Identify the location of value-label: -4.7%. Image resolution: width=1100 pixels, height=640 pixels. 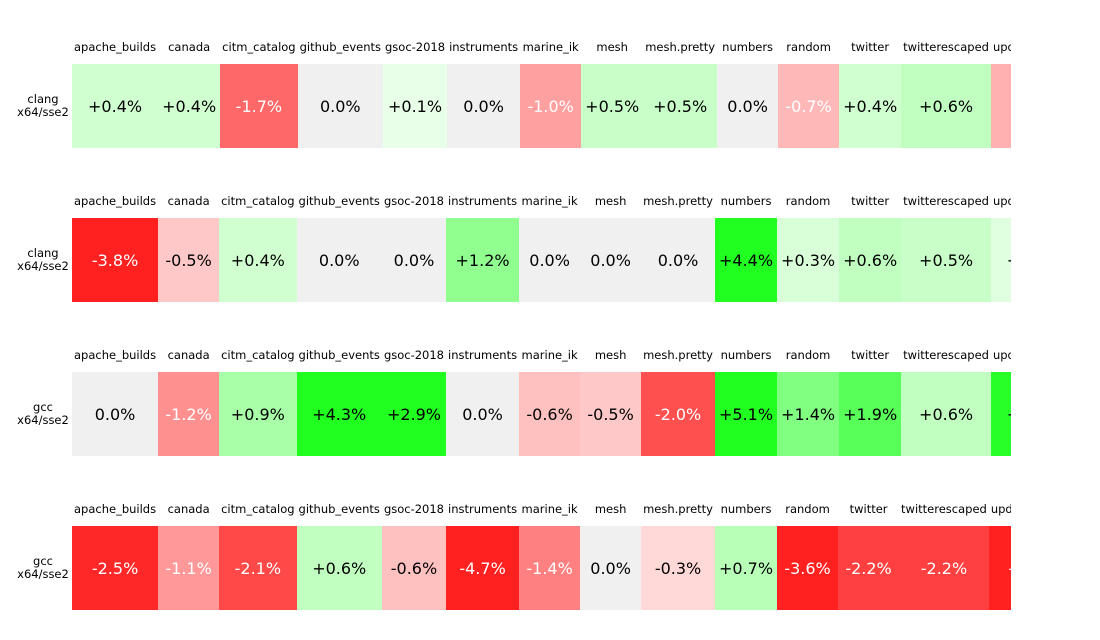
(482, 568).